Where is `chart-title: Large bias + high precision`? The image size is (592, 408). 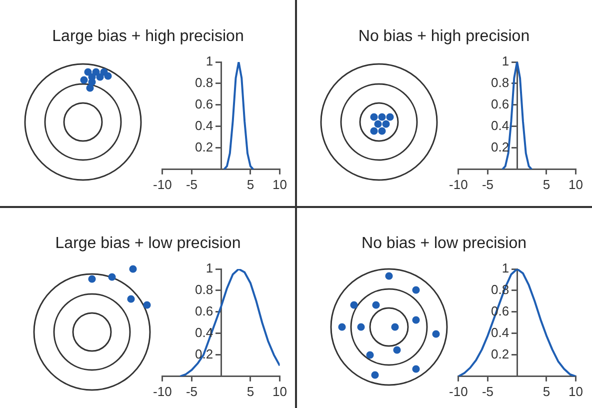
chart-title: Large bias + high precision is located at coordinates (148, 37).